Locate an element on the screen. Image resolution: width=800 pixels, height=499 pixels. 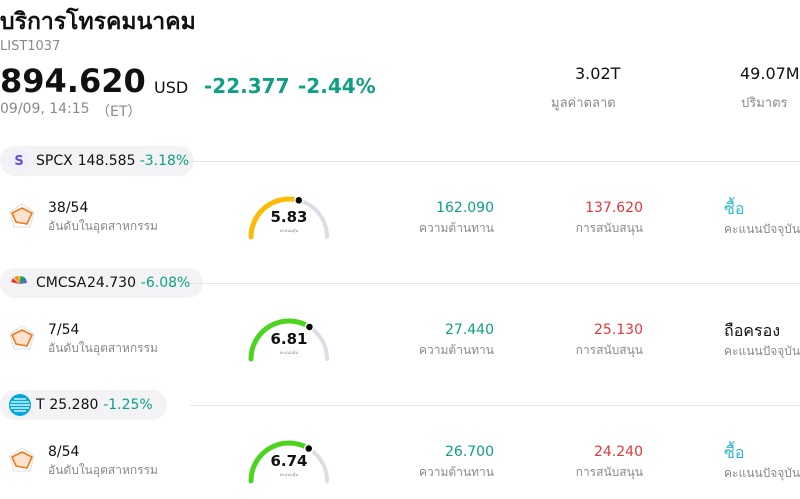
change-pct: -2.44% is located at coordinates (337, 86).